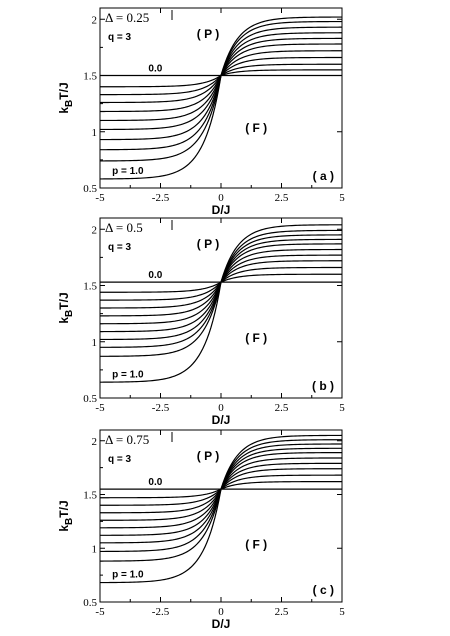 The image size is (450, 636). What do you see at coordinates (124, 227) in the screenshot?
I see `delta-label: Δ = 0.5` at bounding box center [124, 227].